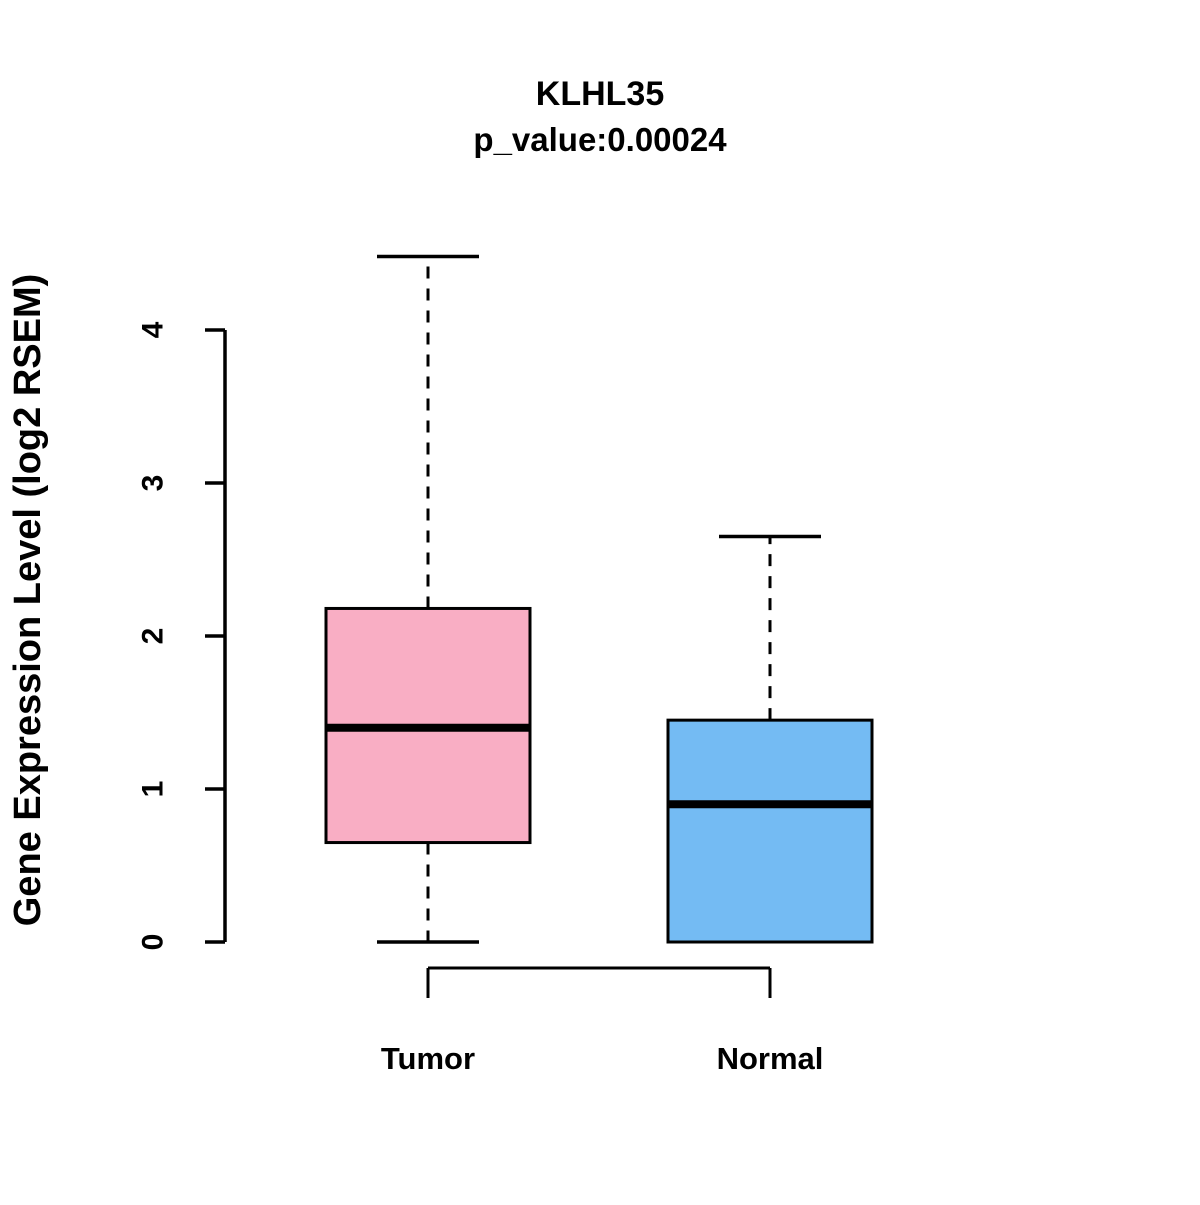 The image size is (1200, 1205). I want to click on group-label-tumor: Tumor, so click(428, 1058).